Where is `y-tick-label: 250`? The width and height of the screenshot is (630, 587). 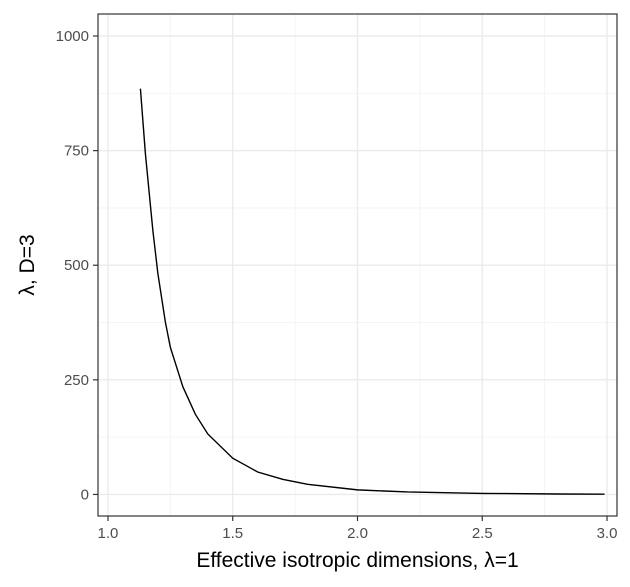
y-tick-label: 250 is located at coordinates (76, 380).